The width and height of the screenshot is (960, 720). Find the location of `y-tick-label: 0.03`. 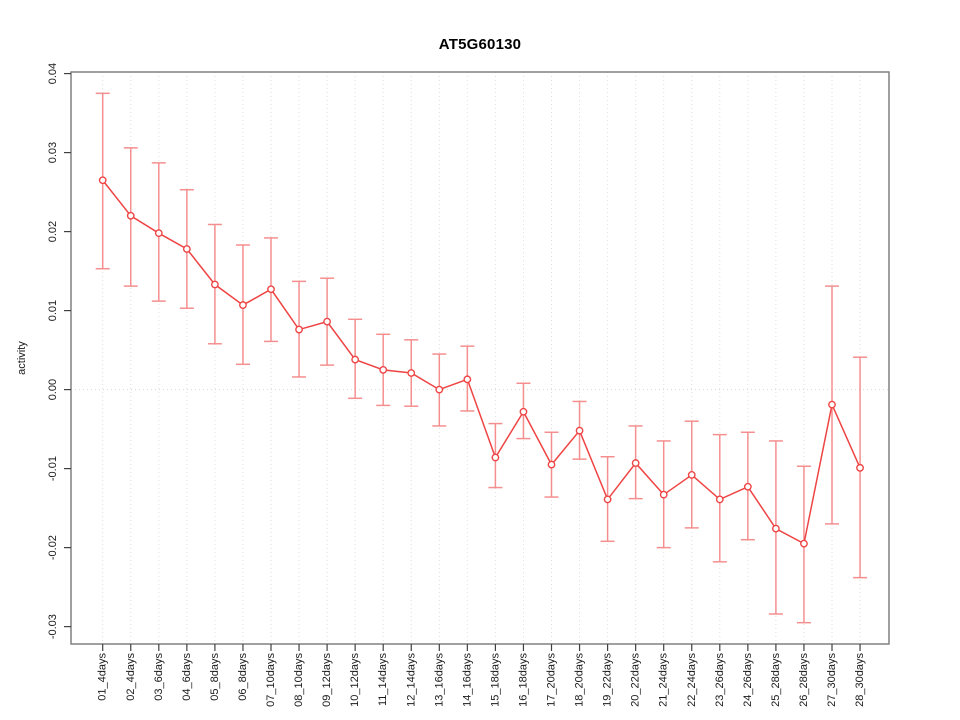

y-tick-label: 0.03 is located at coordinates (53, 152).